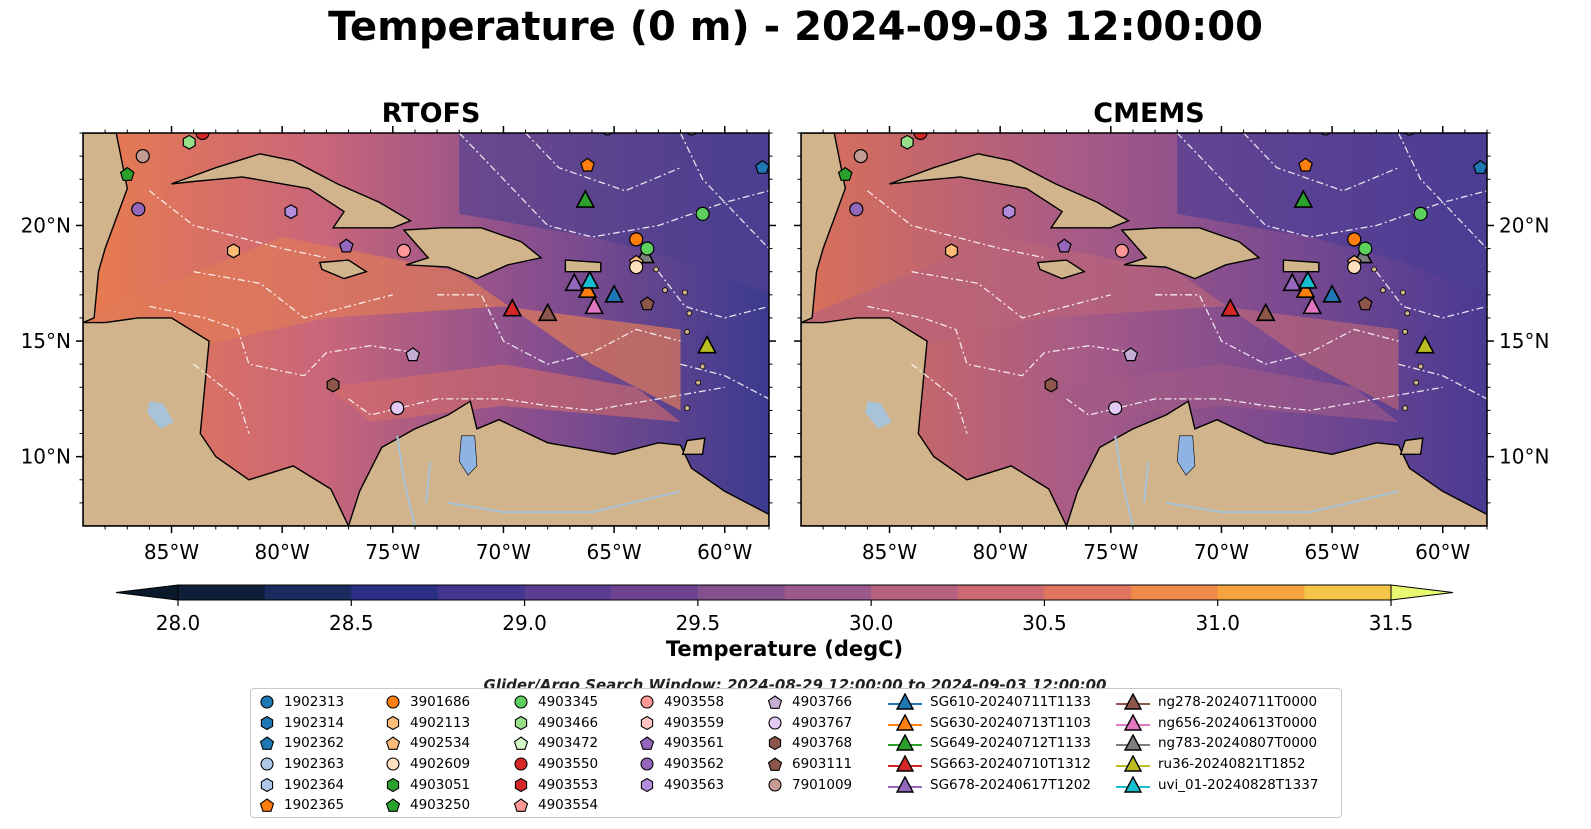 This screenshot has height=829, width=1591. Describe the element at coordinates (1303, 198) in the screenshot. I see `platform-sg649-20240712t1133` at that location.